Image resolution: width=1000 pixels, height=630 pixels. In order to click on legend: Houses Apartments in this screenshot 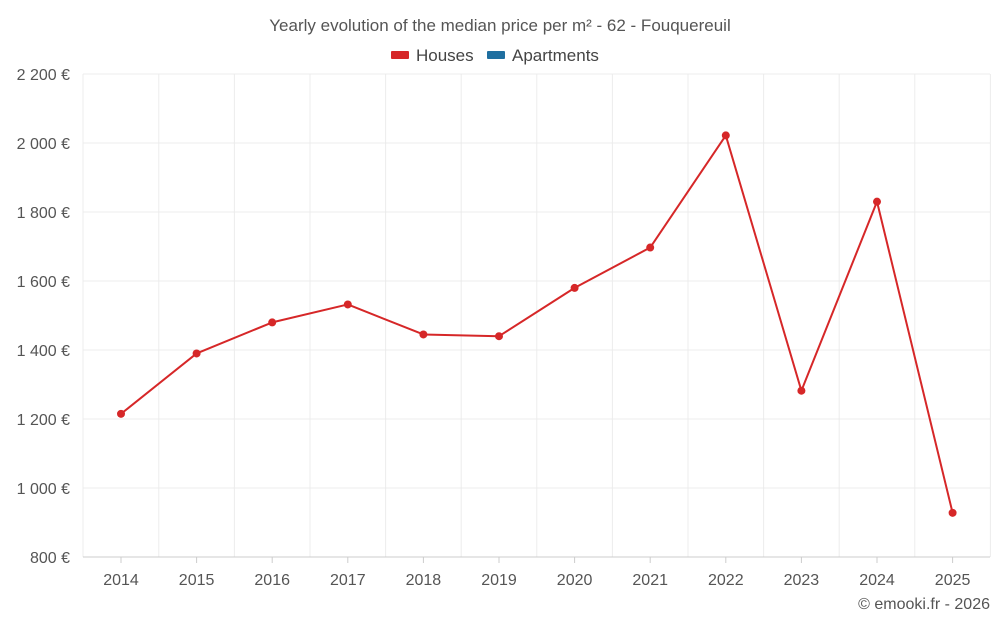, I will do `click(495, 55)`.